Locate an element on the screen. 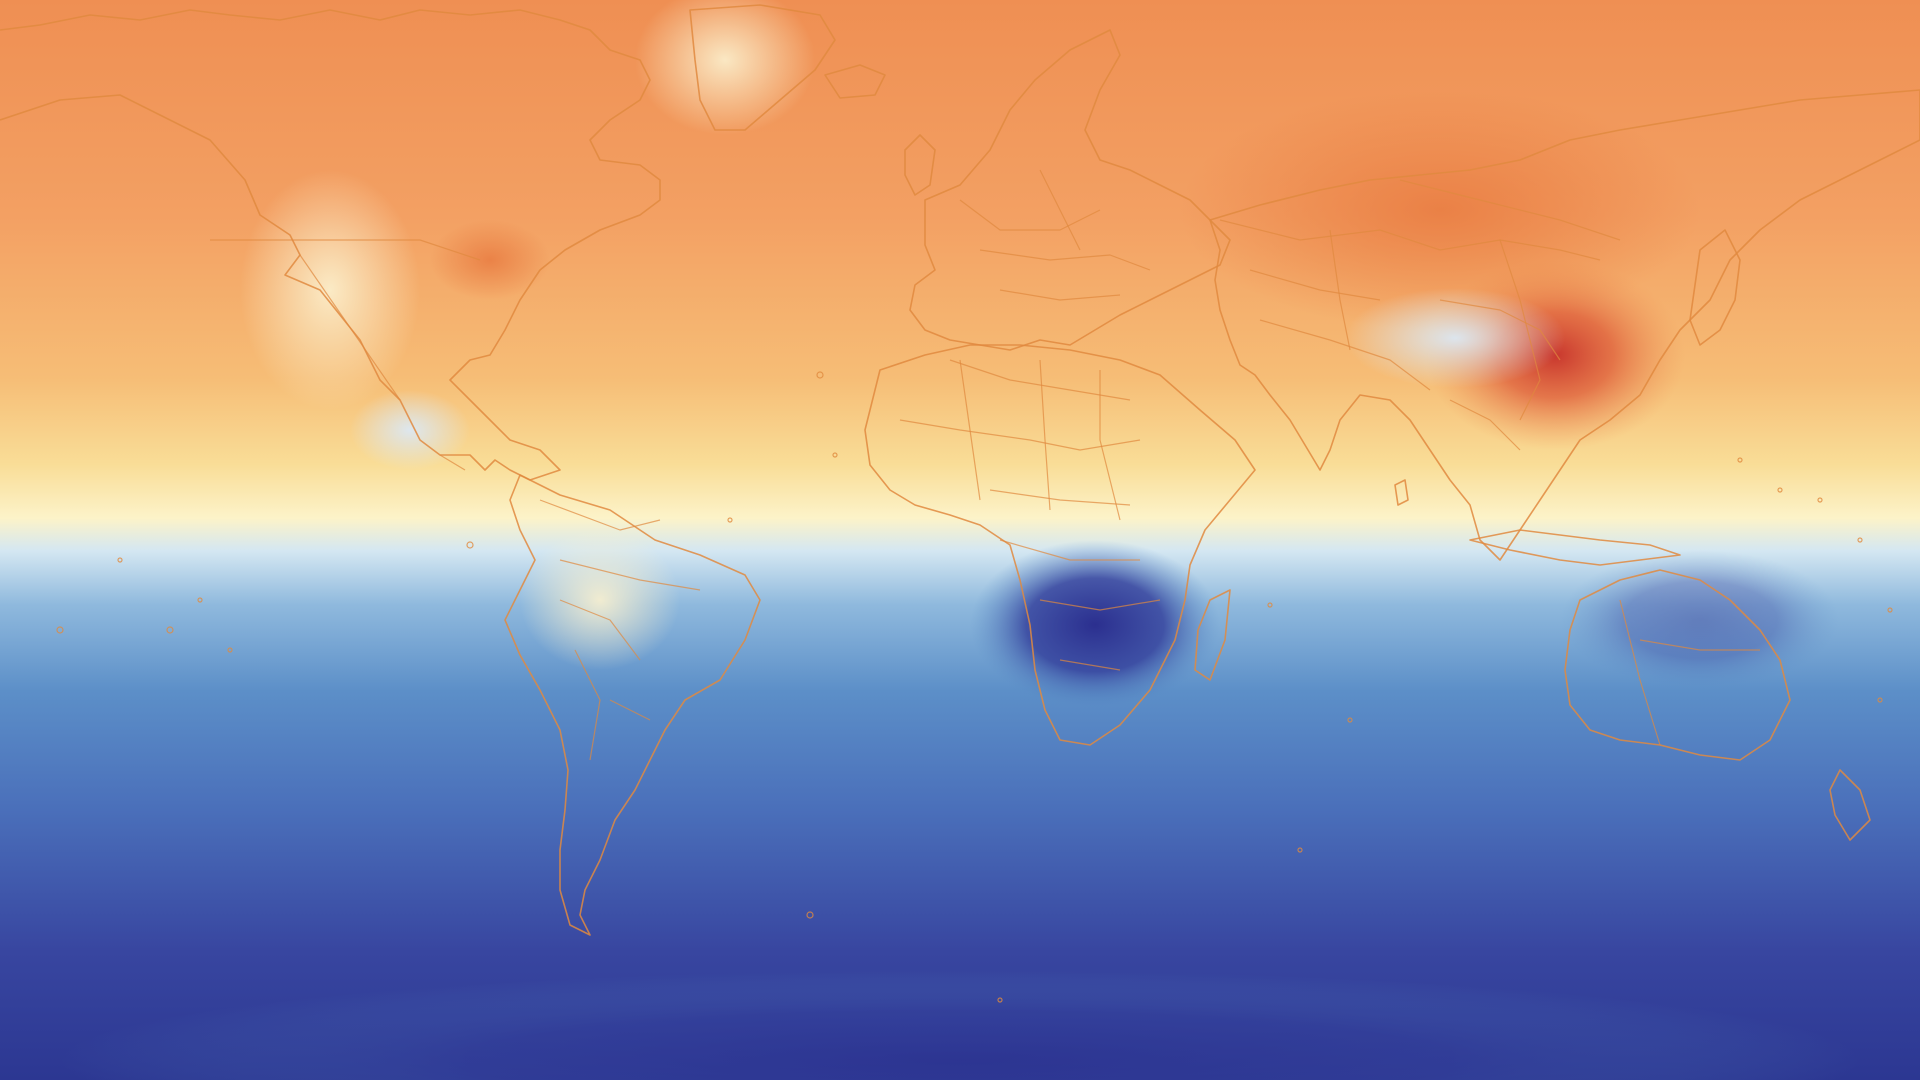 The width and height of the screenshot is (1920, 1080). tibet-pale-region is located at coordinates (1455, 338).